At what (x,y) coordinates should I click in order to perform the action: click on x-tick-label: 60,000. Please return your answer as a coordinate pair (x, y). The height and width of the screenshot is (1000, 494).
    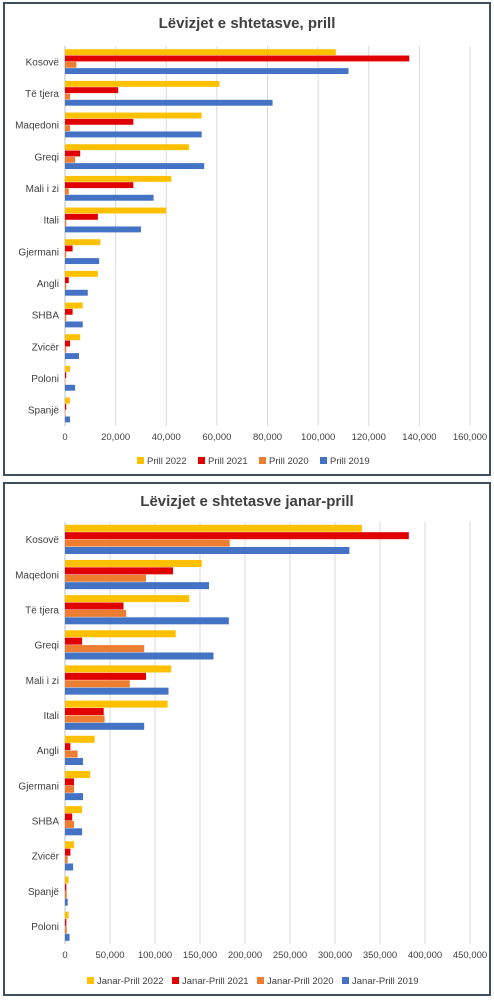
    Looking at the image, I should click on (216, 437).